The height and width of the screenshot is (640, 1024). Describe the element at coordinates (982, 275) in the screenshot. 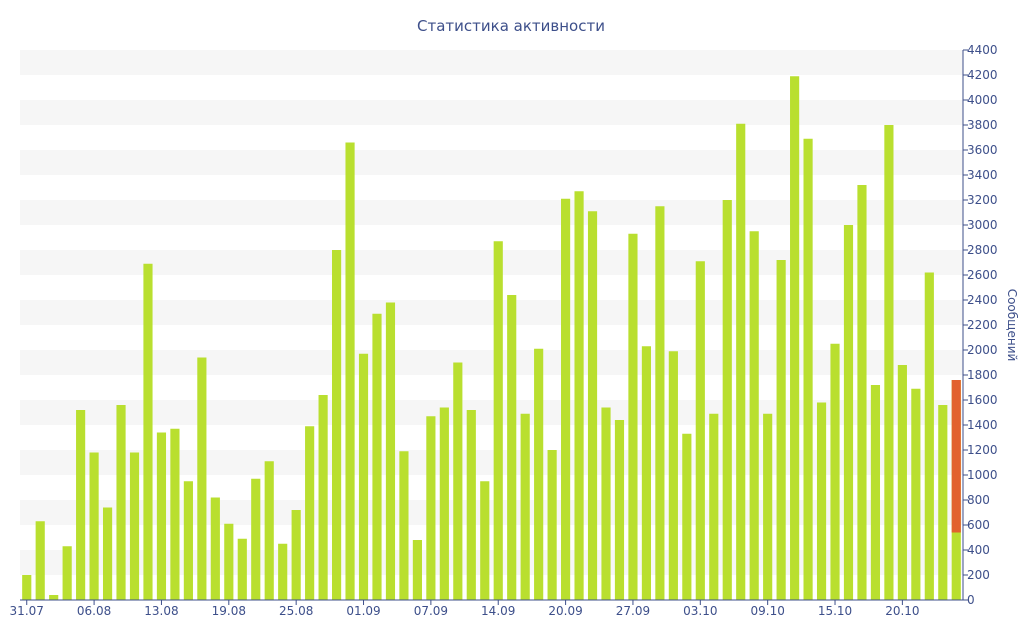

I see `y-tick-label: 2600` at that location.